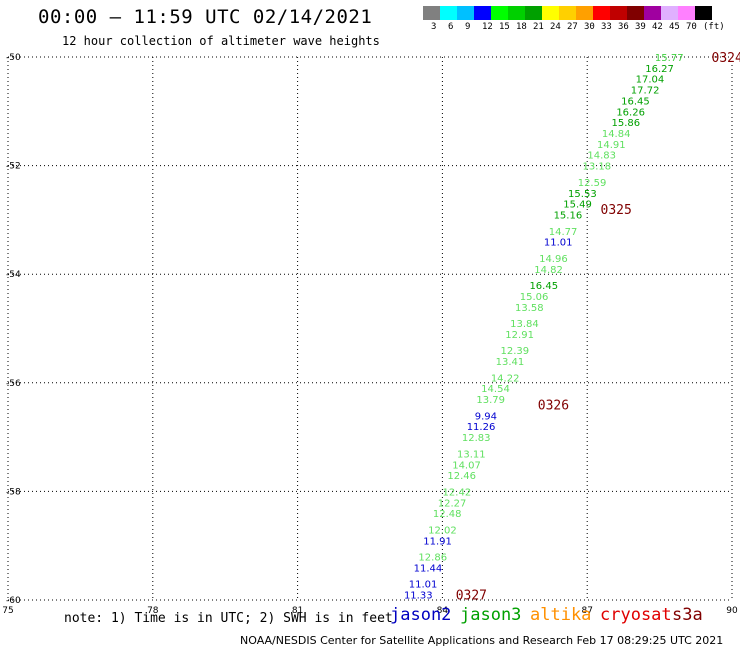 This screenshot has height=650, width=740. What do you see at coordinates (524, 324) in the screenshot?
I see `wave-height-label: 13.84` at bounding box center [524, 324].